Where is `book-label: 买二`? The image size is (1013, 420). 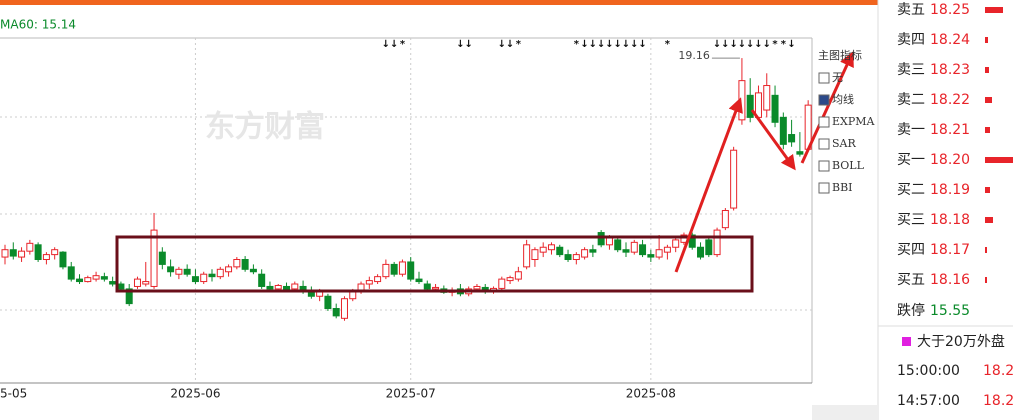
book-label: 买二 is located at coordinates (911, 190).